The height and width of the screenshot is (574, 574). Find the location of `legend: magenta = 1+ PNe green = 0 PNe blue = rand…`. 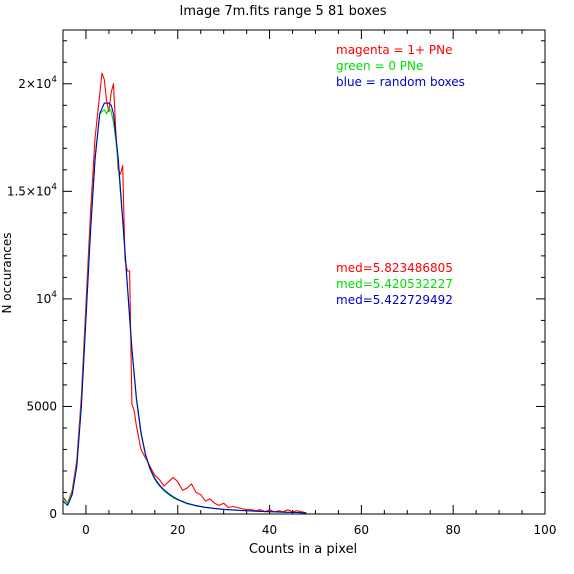

legend: magenta = 1+ PNe green = 0 PNe blue = rand… is located at coordinates (400, 66).